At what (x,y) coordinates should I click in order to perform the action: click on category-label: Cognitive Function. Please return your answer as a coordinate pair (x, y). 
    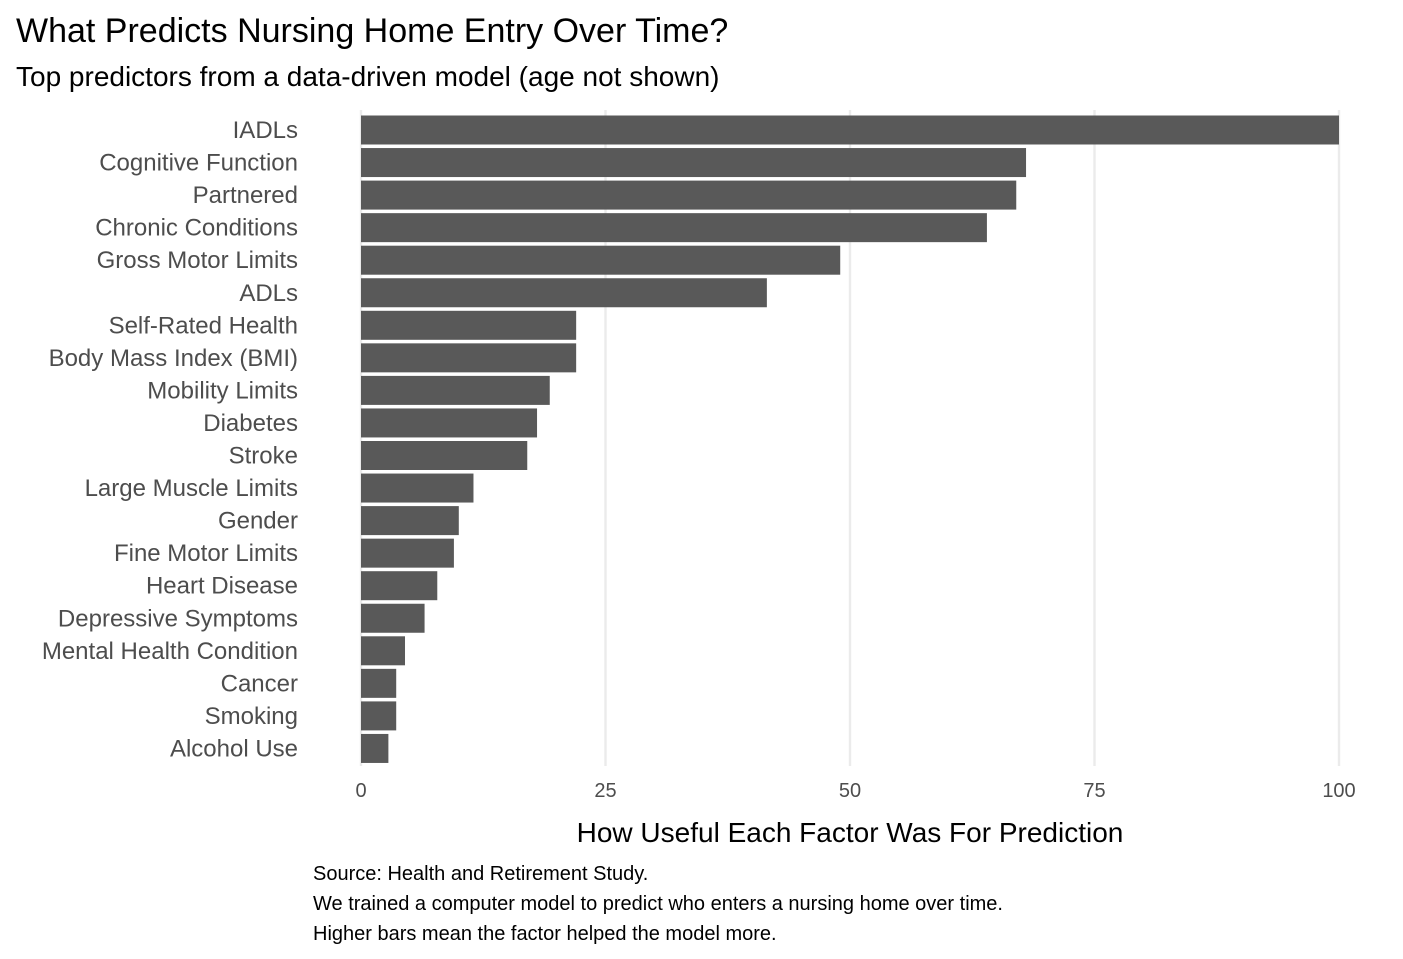
    Looking at the image, I should click on (198, 163).